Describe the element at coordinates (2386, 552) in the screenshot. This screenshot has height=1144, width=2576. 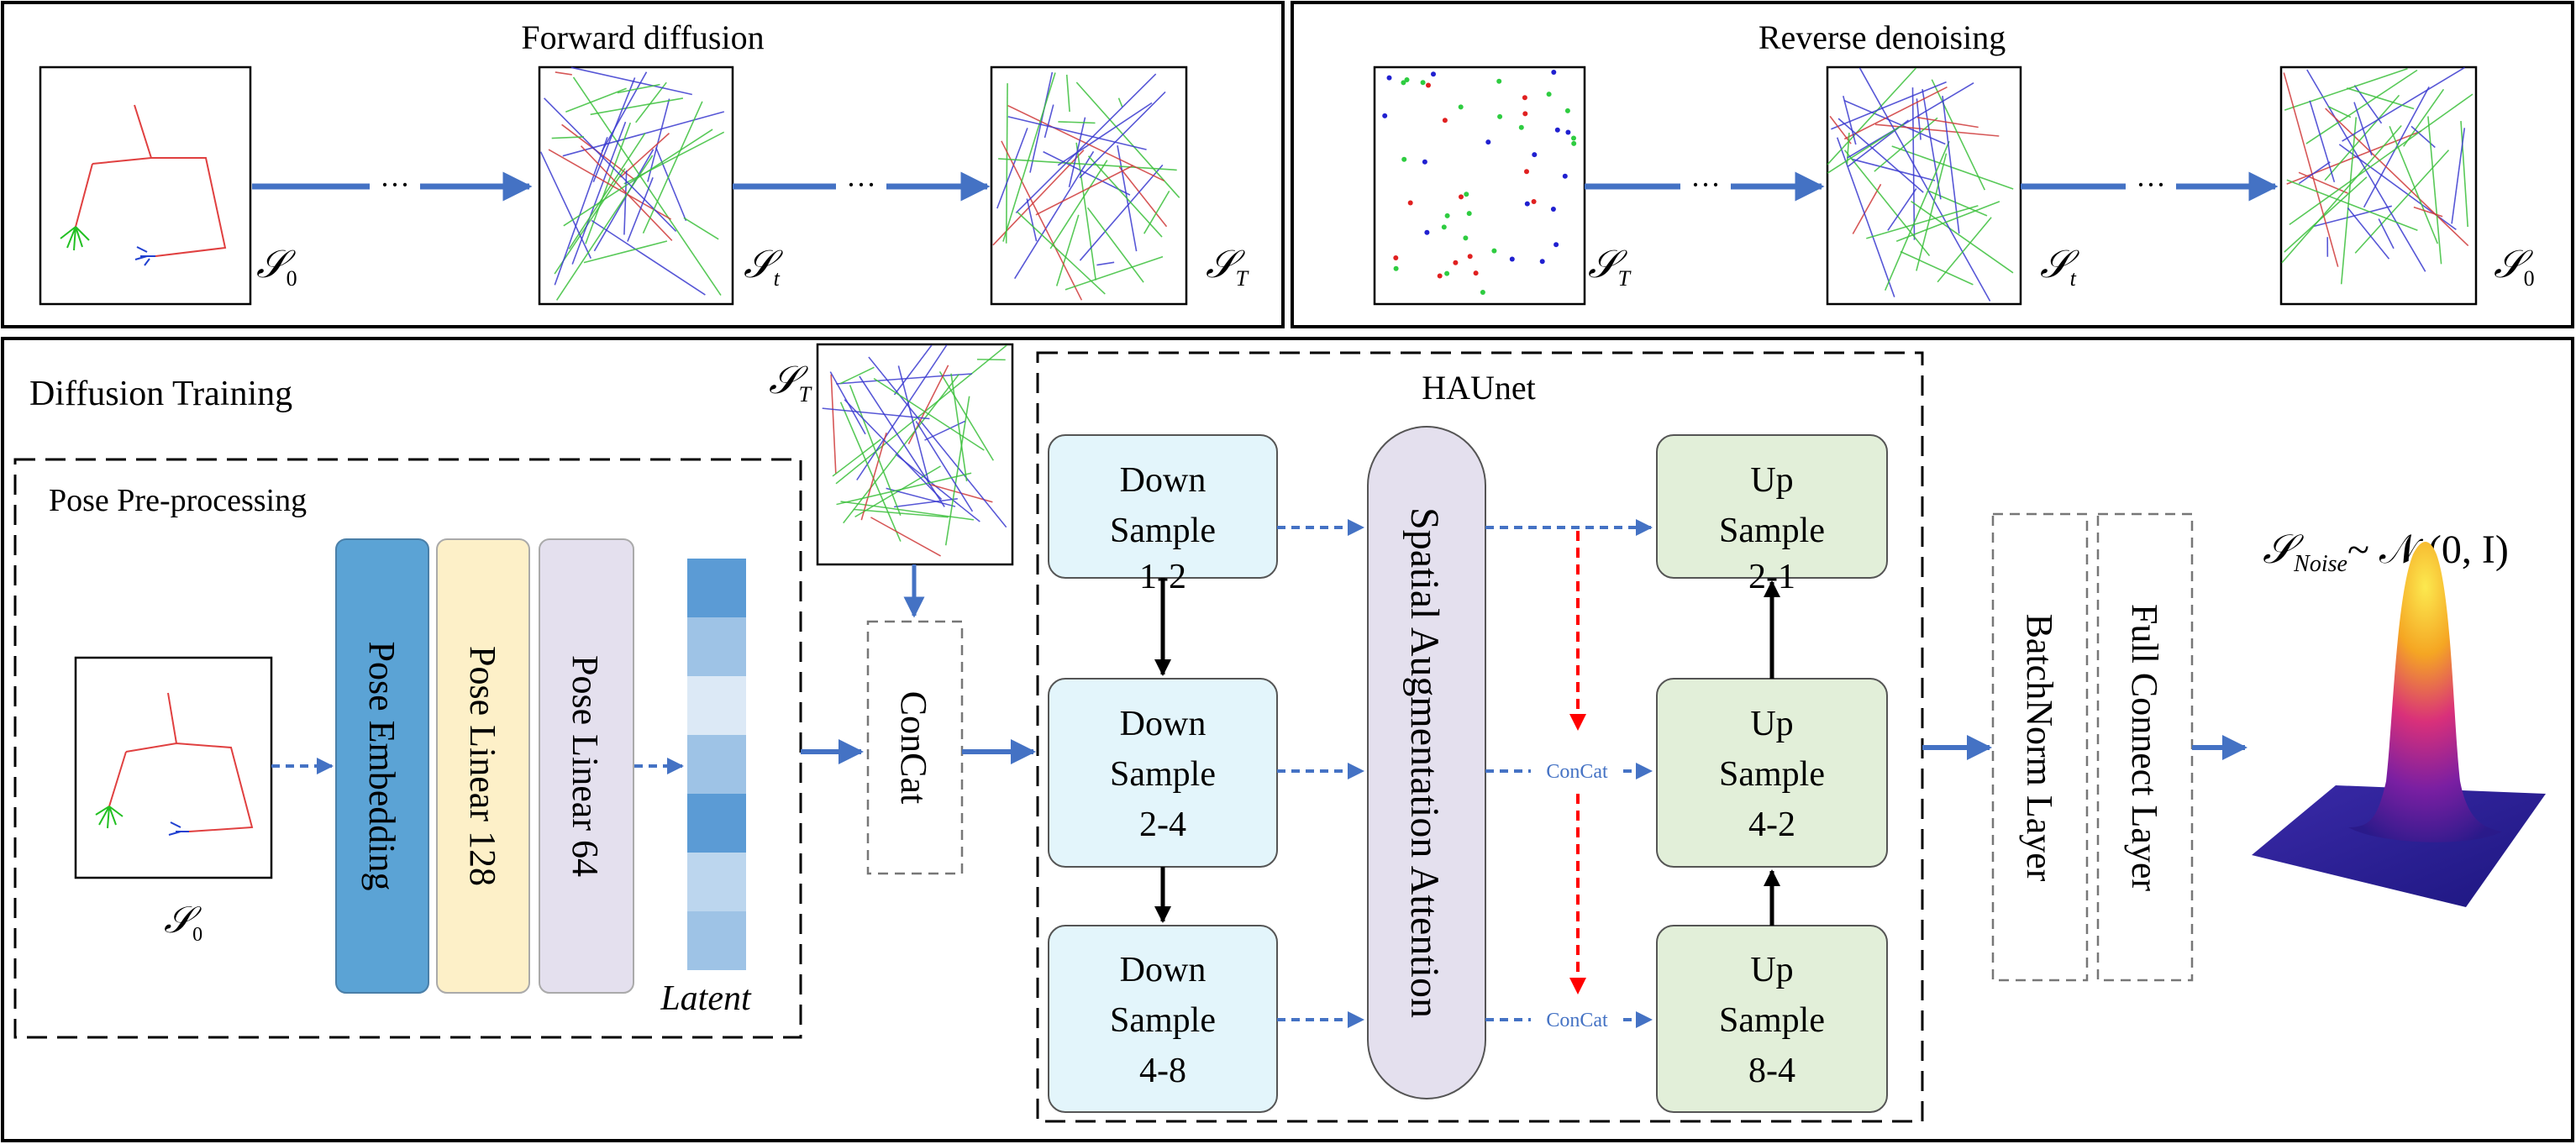
I see `noise-distribution-label: 𝒮Noise~ 𝒩 (0, I)` at that location.